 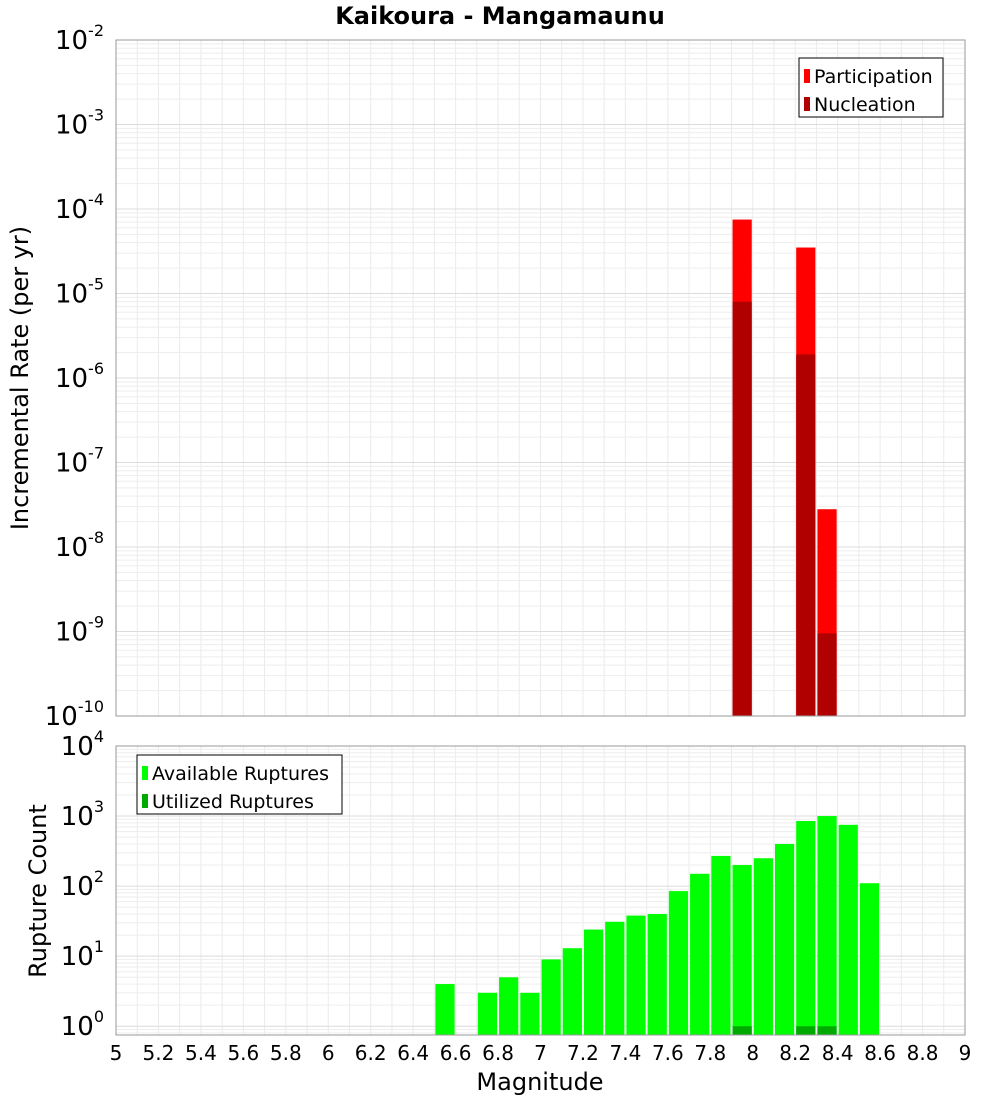 I want to click on count-y-ticks: 10⁰ 10¹ 10² 10³ 10⁴, so click(x=82, y=884).